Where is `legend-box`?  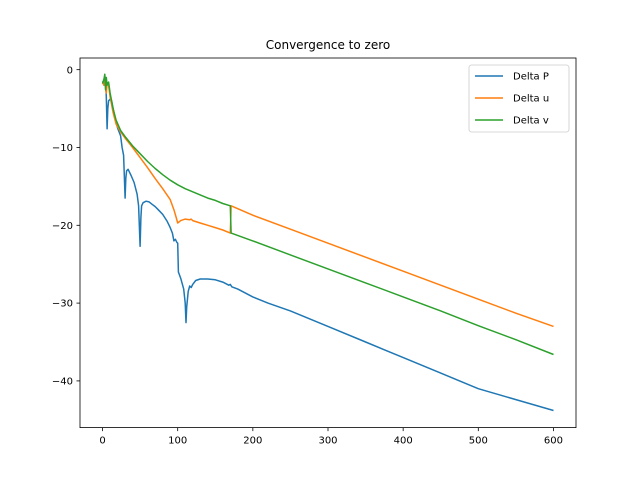 legend-box is located at coordinates (519, 98).